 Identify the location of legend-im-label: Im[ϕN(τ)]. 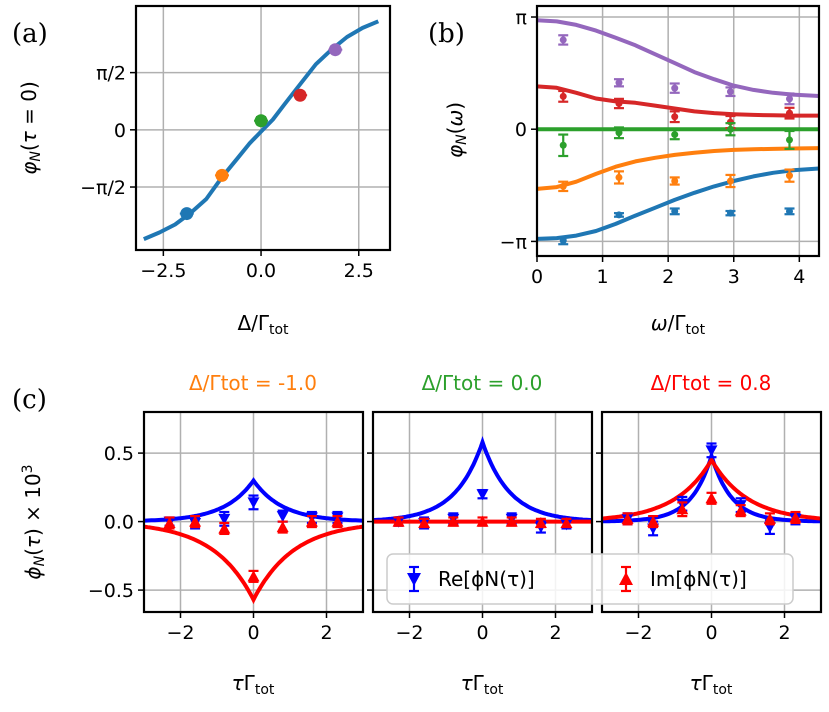
(698, 579).